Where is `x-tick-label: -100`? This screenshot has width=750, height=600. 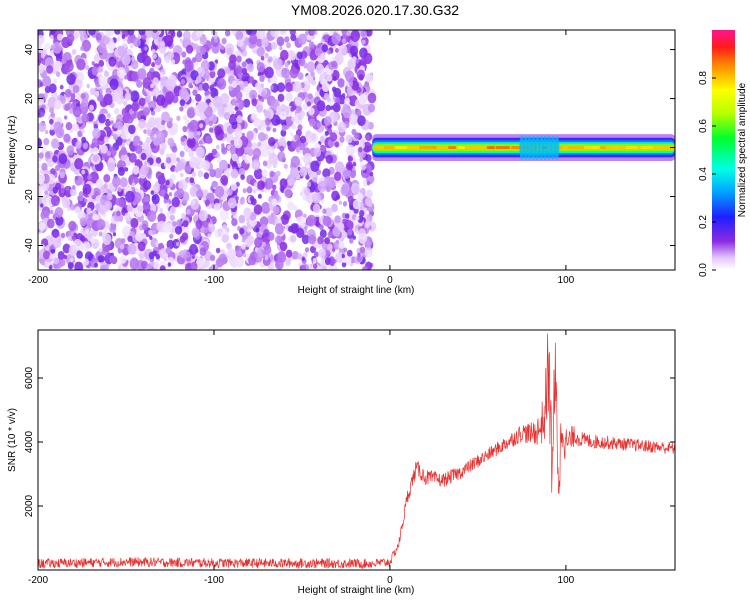 x-tick-label: -100 is located at coordinates (214, 580).